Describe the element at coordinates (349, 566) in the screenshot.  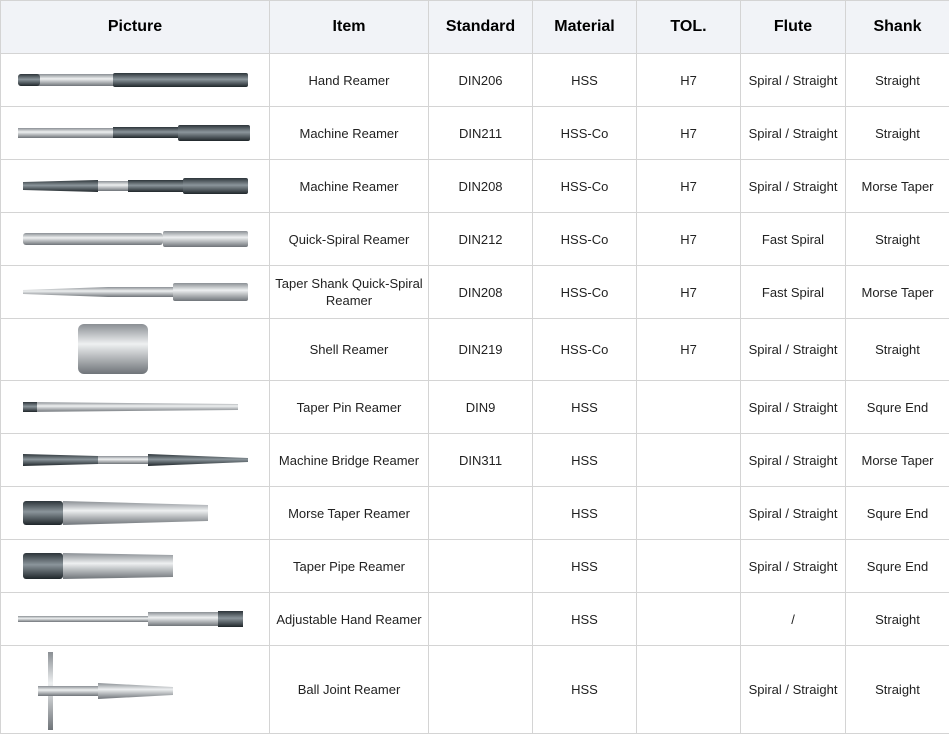
I see `item-cell: Taper Pipe Reamer` at that location.